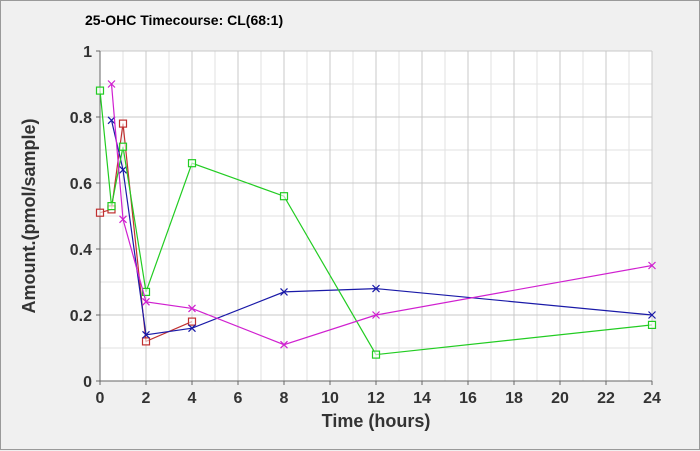 Image resolution: width=700 pixels, height=451 pixels. What do you see at coordinates (238, 398) in the screenshot?
I see `x-tick-label: 6` at bounding box center [238, 398].